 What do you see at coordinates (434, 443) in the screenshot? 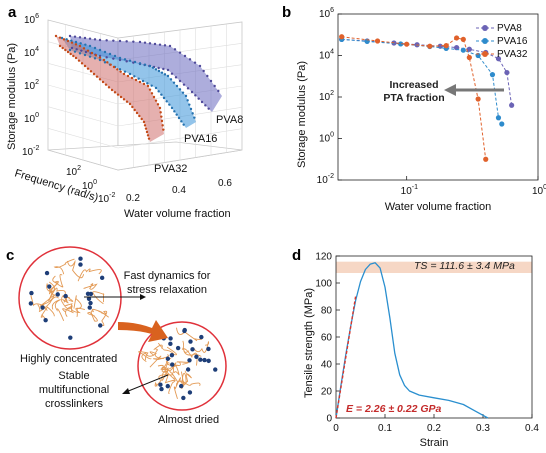
I see `x-axis-label-d: Strain` at bounding box center [434, 443].